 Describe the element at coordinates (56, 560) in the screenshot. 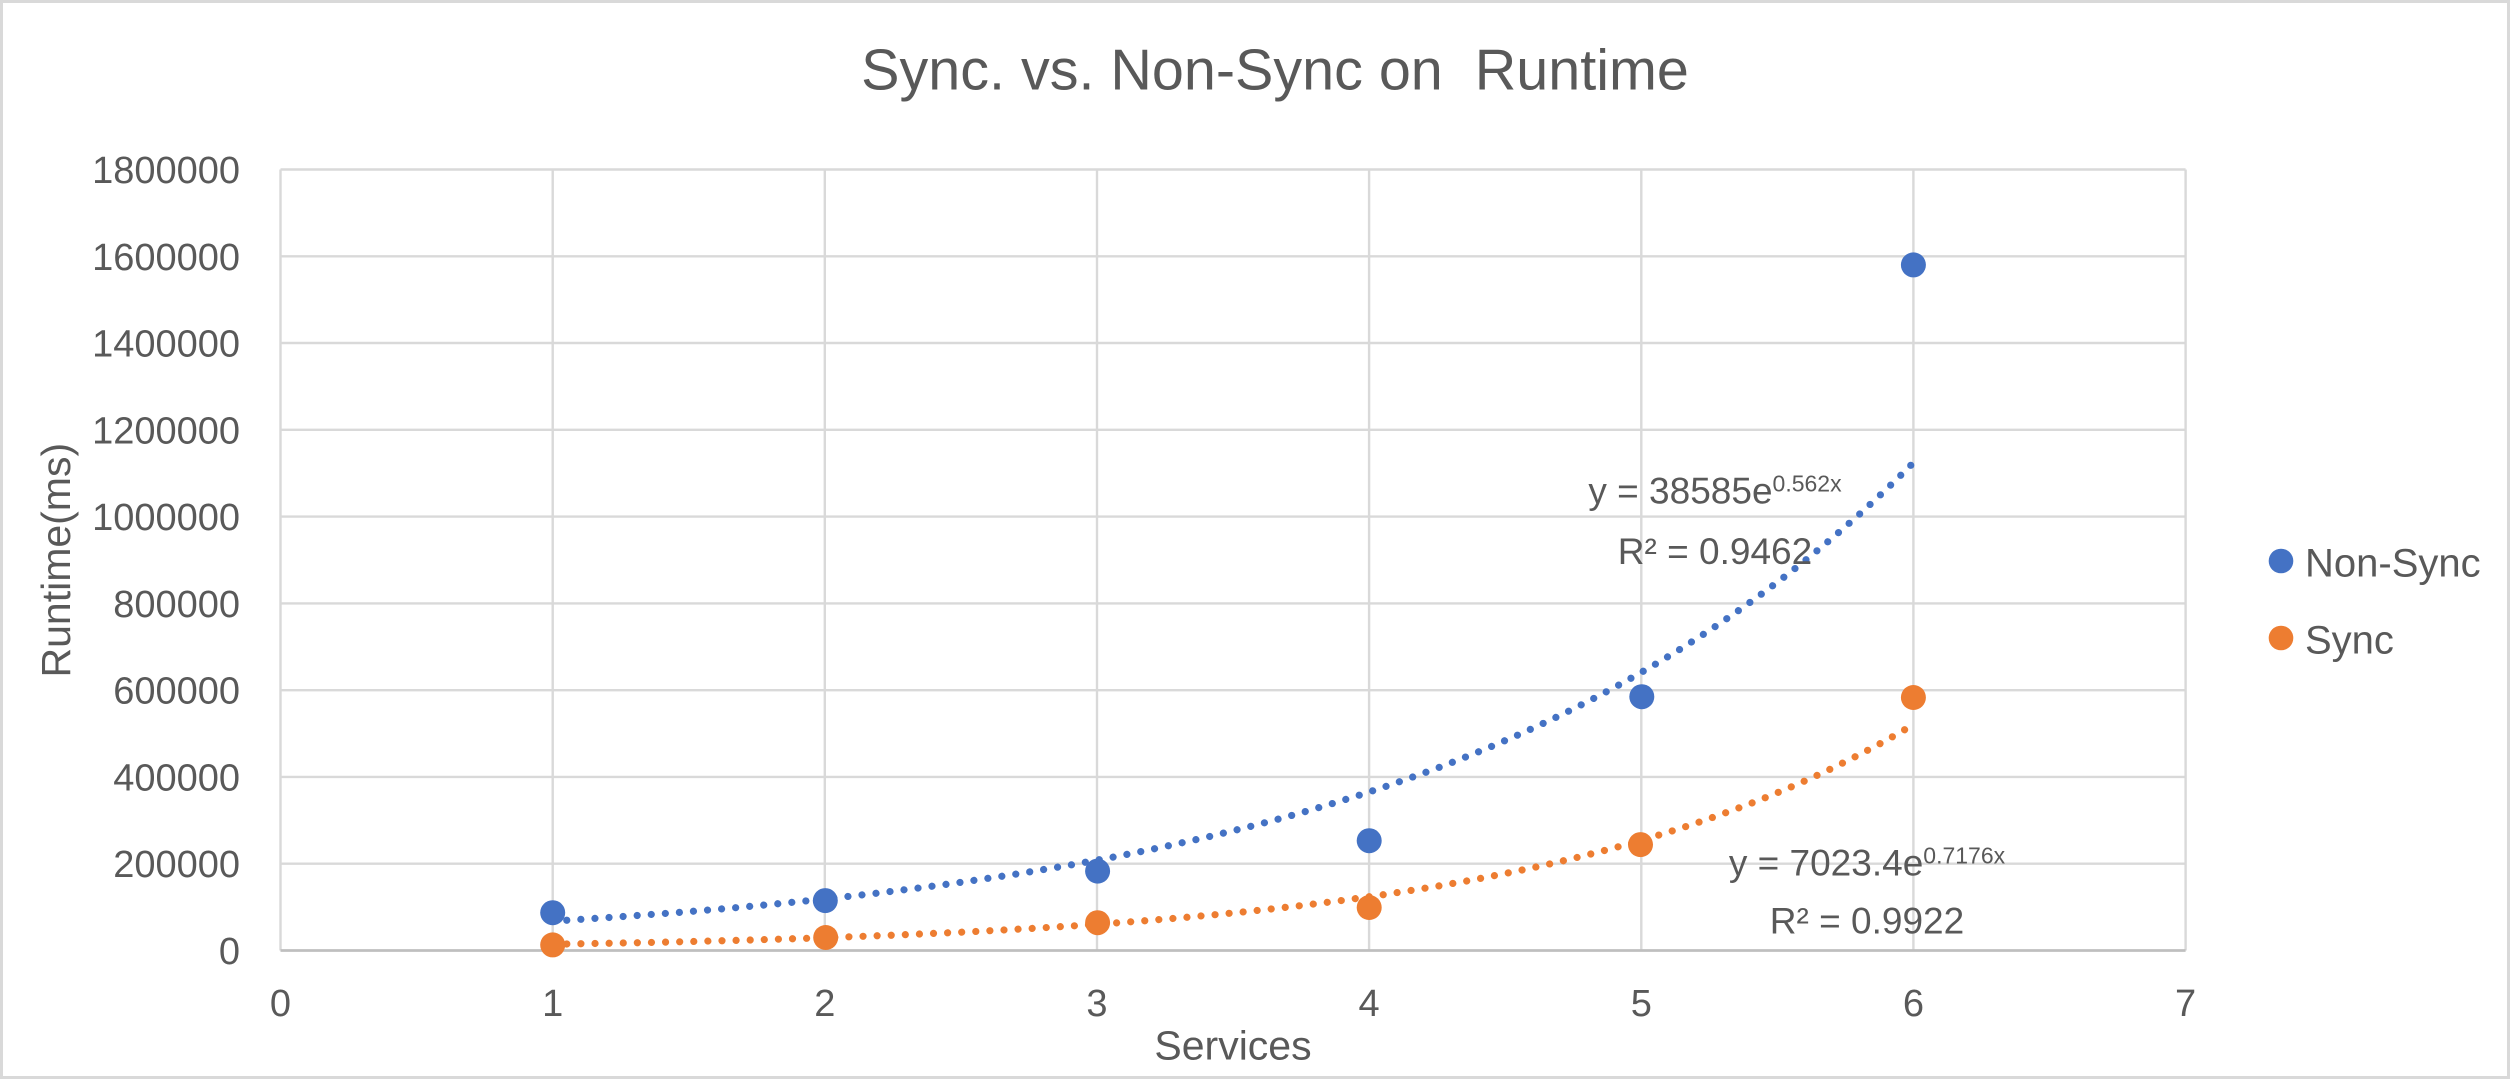

I see `svg-text: Runtime(ms)` at that location.